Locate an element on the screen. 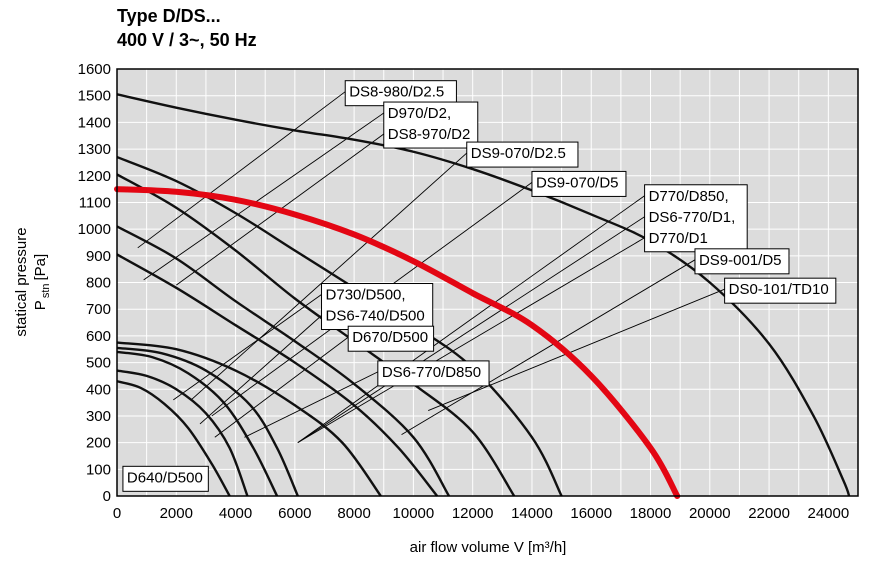 The height and width of the screenshot is (565, 877). curve-d730-d500 is located at coordinates (249, 419).